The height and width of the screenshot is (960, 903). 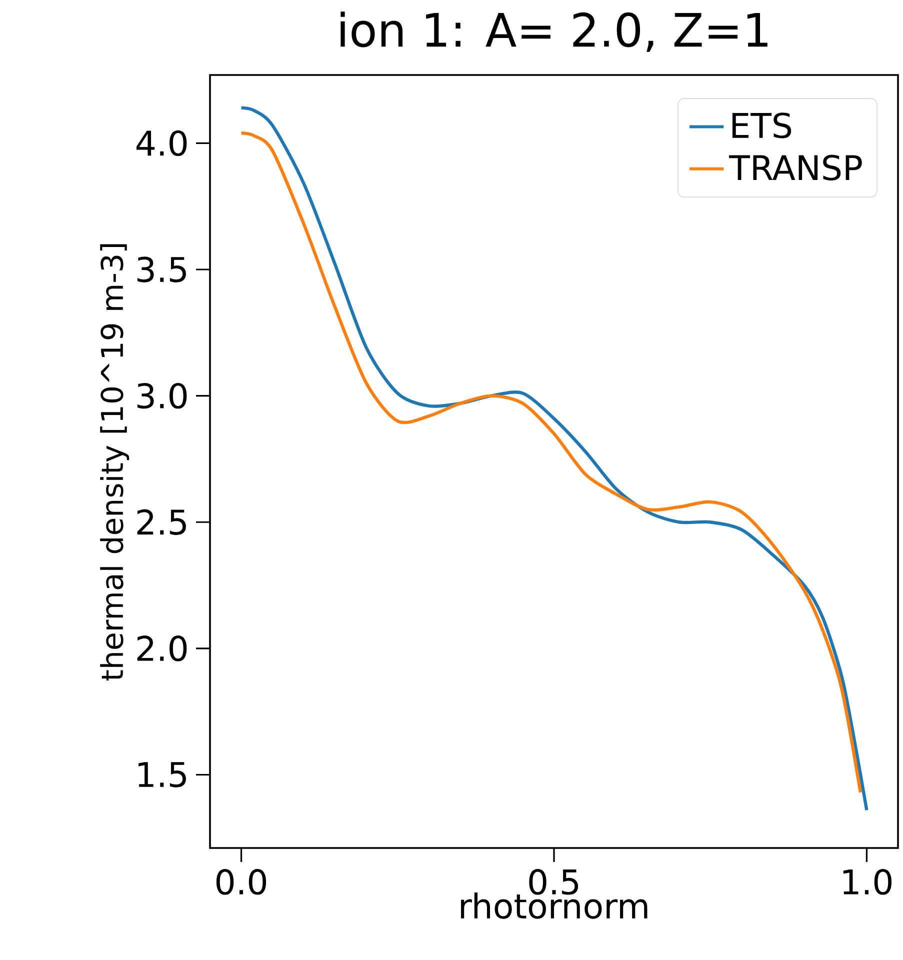 I want to click on y-tick-label: 2.0, so click(x=162, y=649).